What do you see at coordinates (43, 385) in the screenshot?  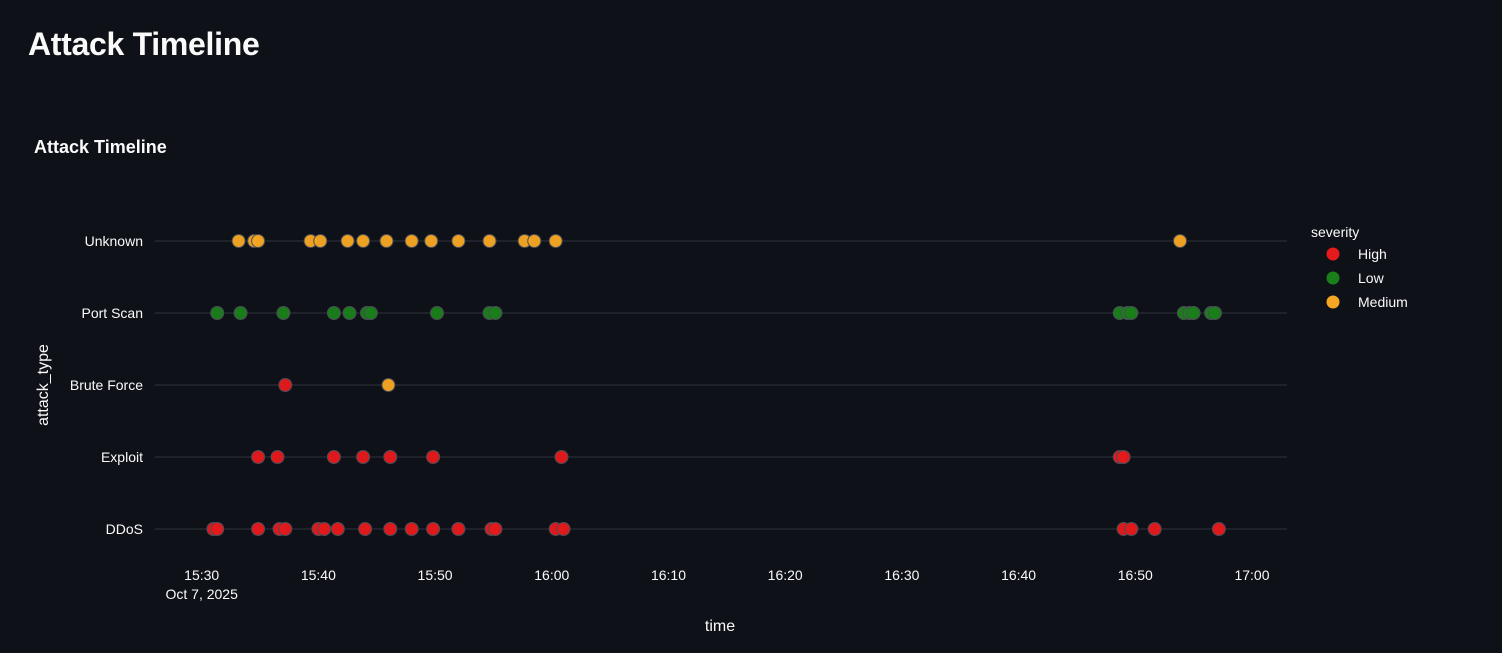 I see `y-axis-label: attack_type` at bounding box center [43, 385].